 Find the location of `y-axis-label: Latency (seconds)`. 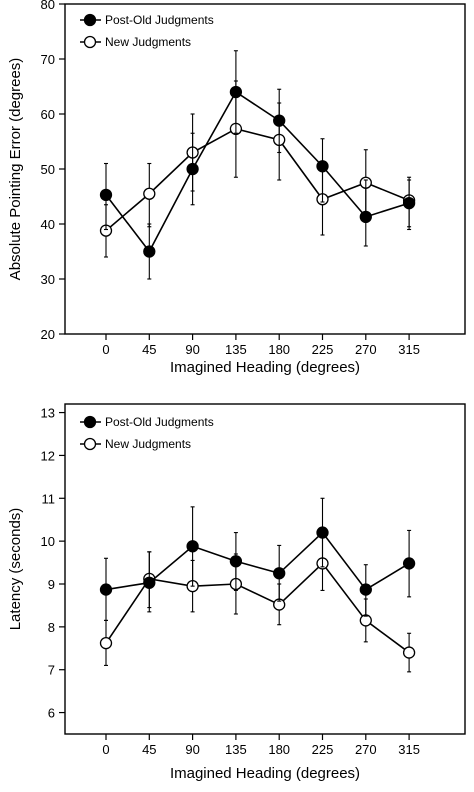

y-axis-label: Latency (seconds) is located at coordinates (15, 569).